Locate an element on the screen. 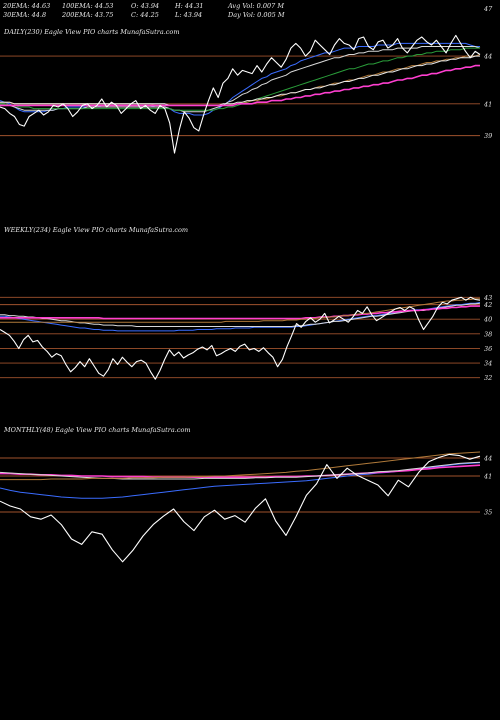 This screenshot has height=720, width=500. y-tick-label: 47 is located at coordinates (488, 9).